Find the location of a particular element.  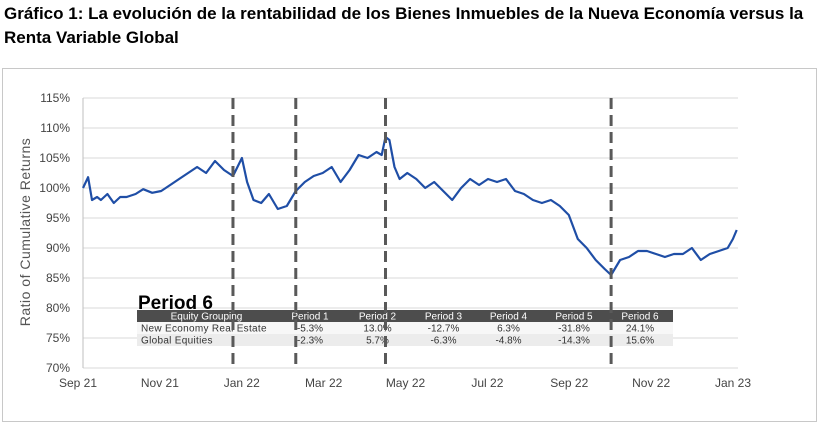

table-header-cell: Period 6 is located at coordinates (640, 317).